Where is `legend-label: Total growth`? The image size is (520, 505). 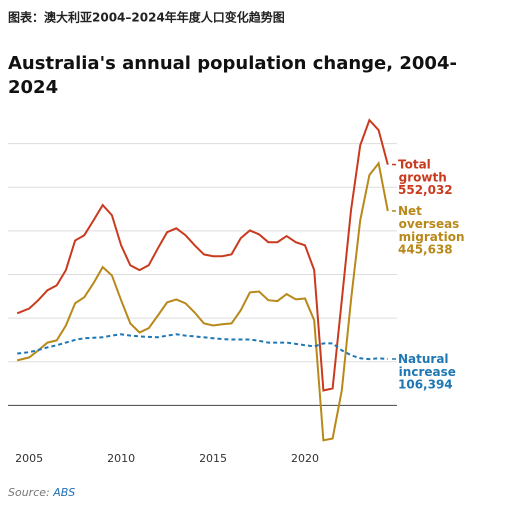
legend-label: Total growth is located at coordinates (421, 170).